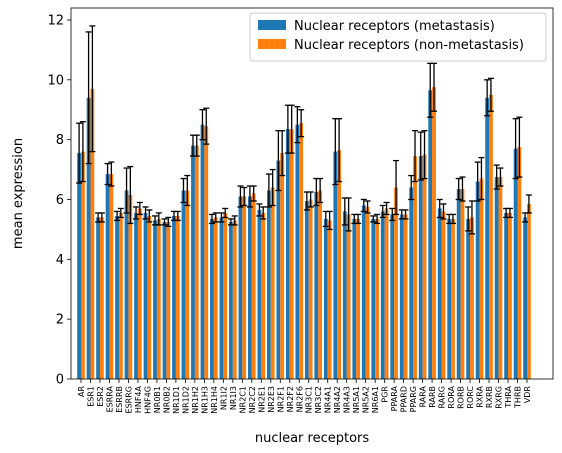 This screenshot has height=453, width=562. I want to click on legend-label-non-metastasis: Nuclear receptors (non-metastasis), so click(409, 45).